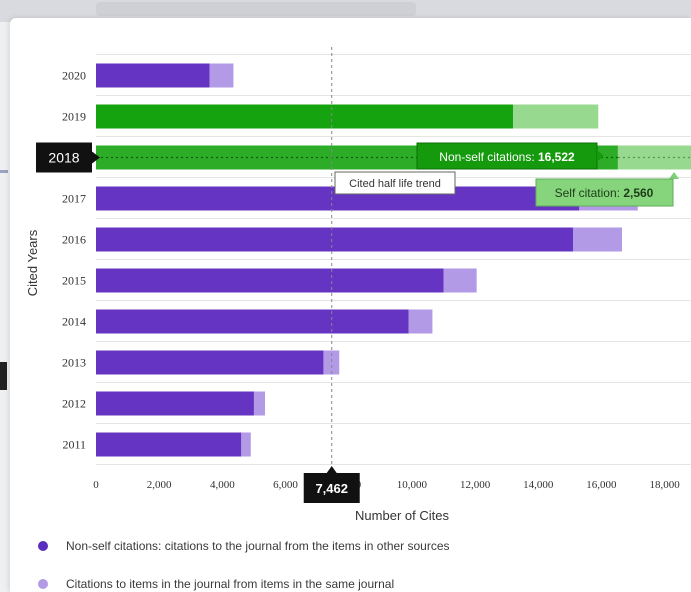  I want to click on tooltip-label: Self citation:, so click(589, 193).